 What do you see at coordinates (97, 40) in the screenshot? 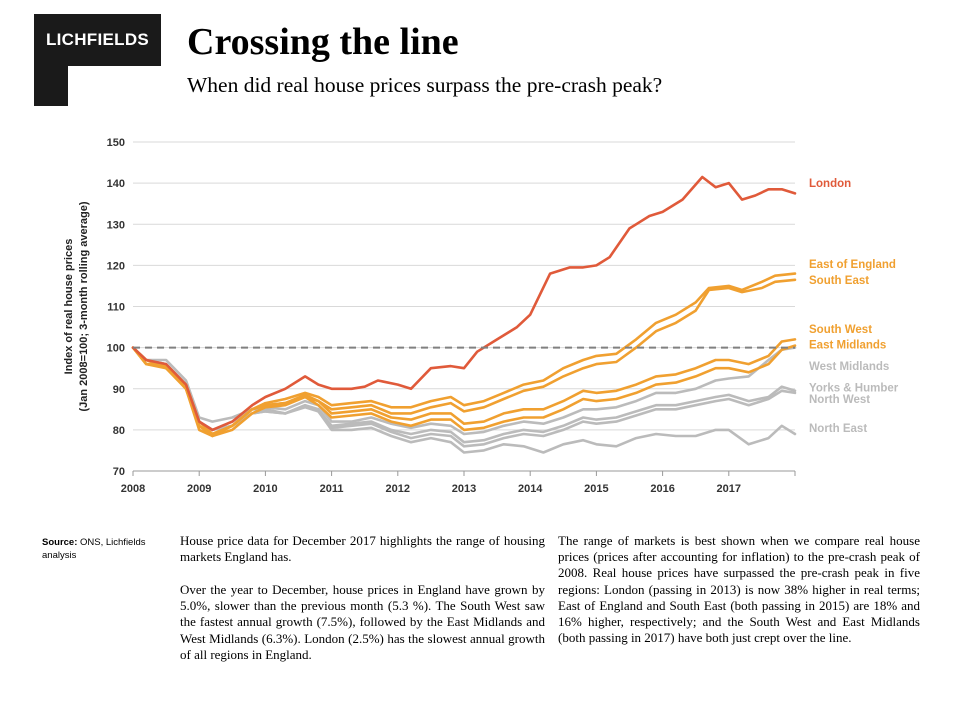
I see `logo-text: LICHFIELDS` at bounding box center [97, 40].